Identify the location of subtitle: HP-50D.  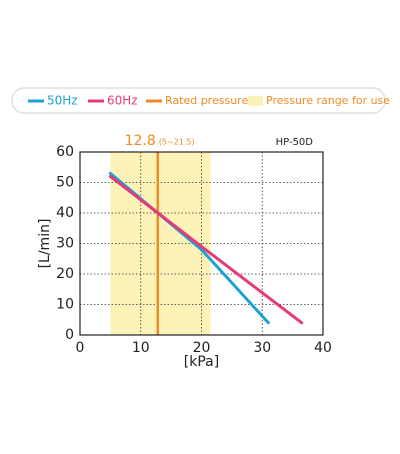
(295, 142).